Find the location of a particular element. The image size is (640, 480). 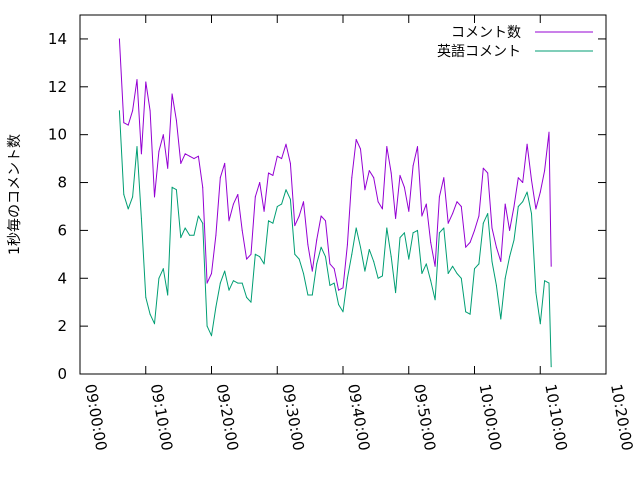

y-tick-label: 0 is located at coordinates (62, 374).